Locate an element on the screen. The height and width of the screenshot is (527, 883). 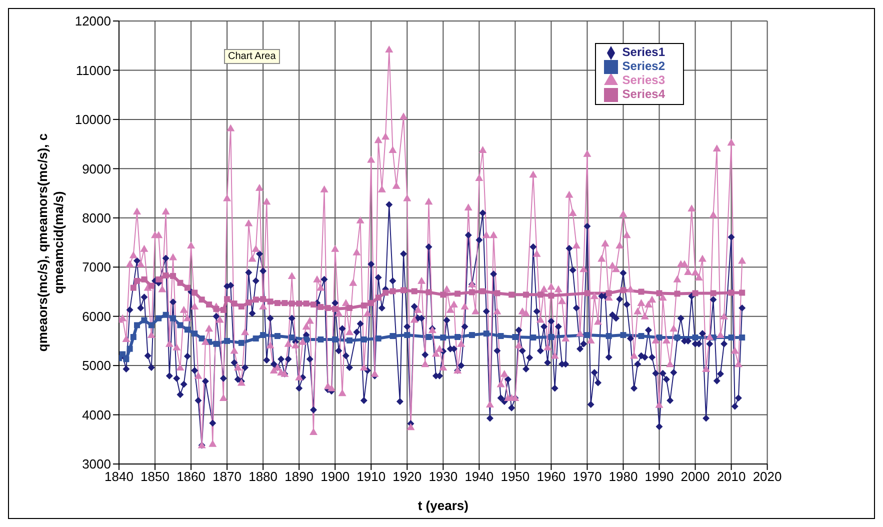
x-tick-label: 1910 is located at coordinates (371, 476).